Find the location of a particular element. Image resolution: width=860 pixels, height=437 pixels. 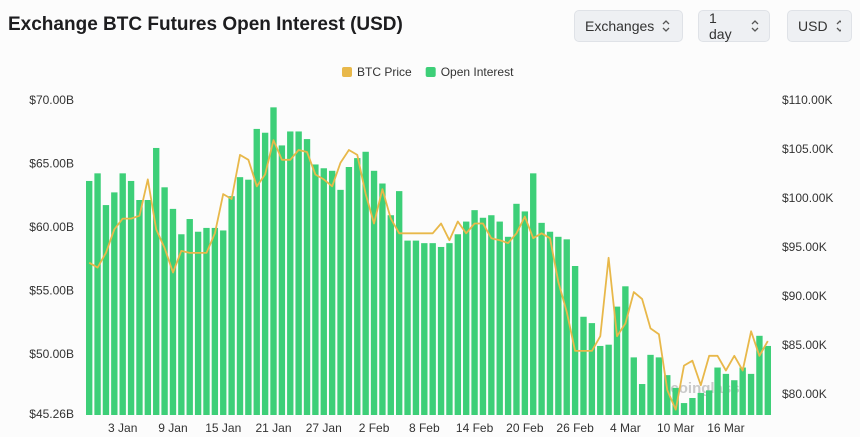

x-tick-label: 21 Jan is located at coordinates (273, 428).